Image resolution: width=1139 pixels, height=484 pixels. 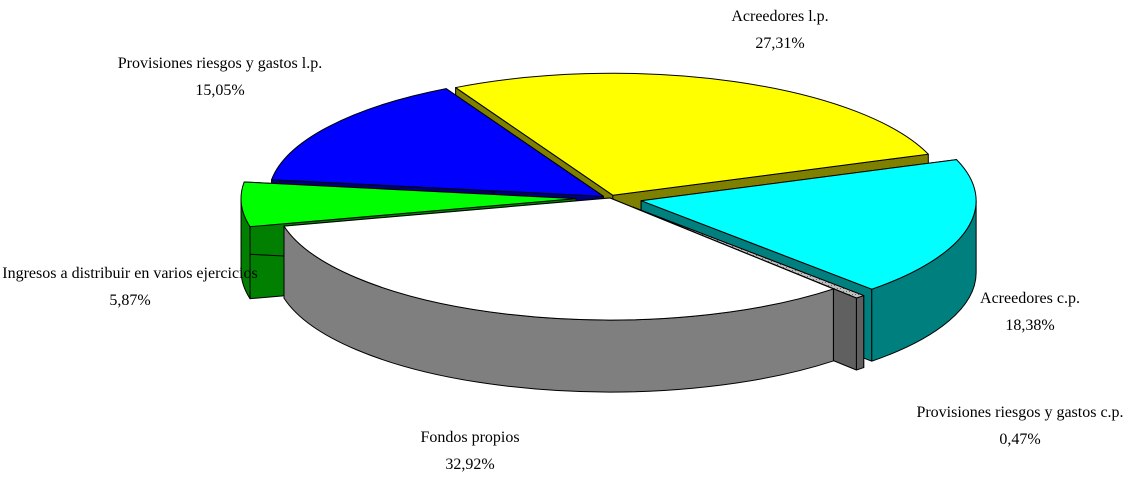 What do you see at coordinates (1014, 426) in the screenshot?
I see `slice-label: Provisiones riesgos y gastos c.p. 0,47%` at bounding box center [1014, 426].